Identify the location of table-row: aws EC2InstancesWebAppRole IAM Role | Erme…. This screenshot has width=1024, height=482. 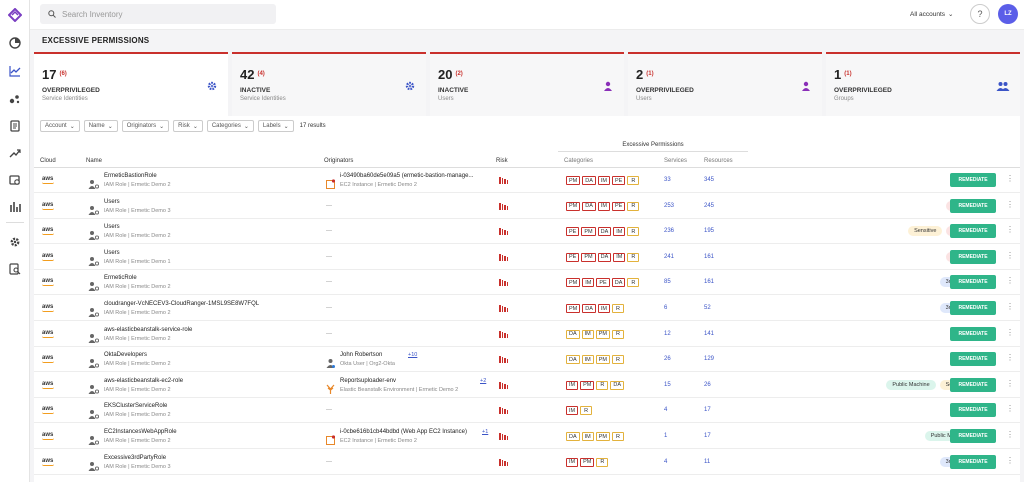
(527, 436).